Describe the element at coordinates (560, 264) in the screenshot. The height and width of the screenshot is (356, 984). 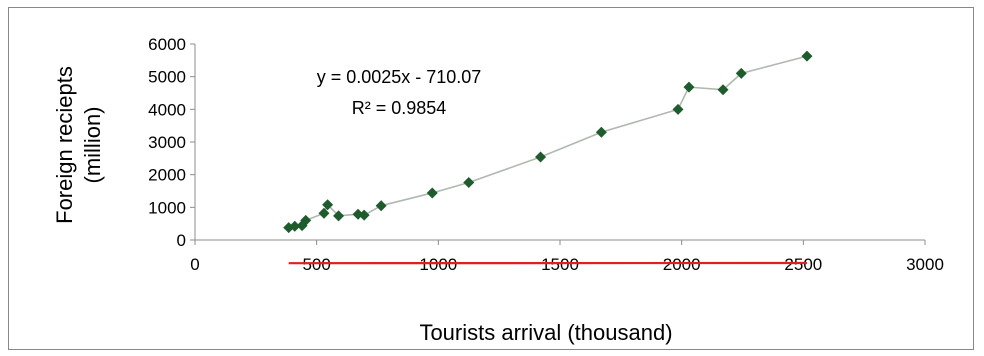
I see `x-tick-label: 1500` at that location.